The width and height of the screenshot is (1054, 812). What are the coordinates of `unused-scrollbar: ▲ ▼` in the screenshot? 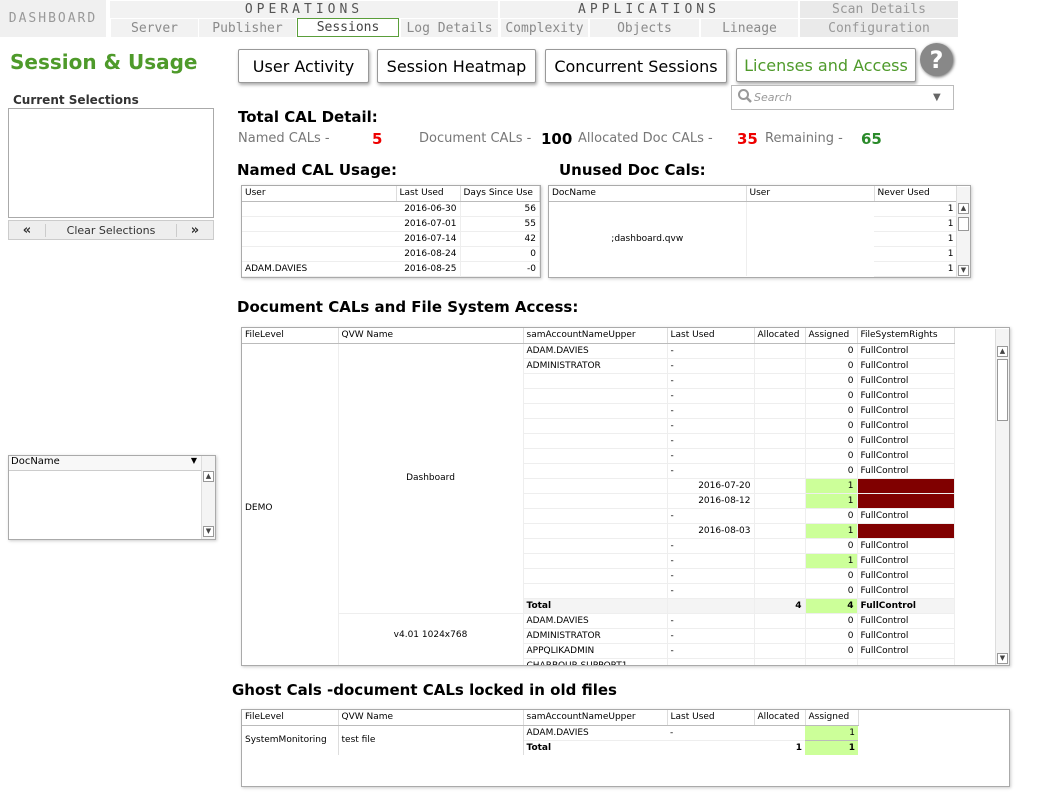 It's located at (963, 232).